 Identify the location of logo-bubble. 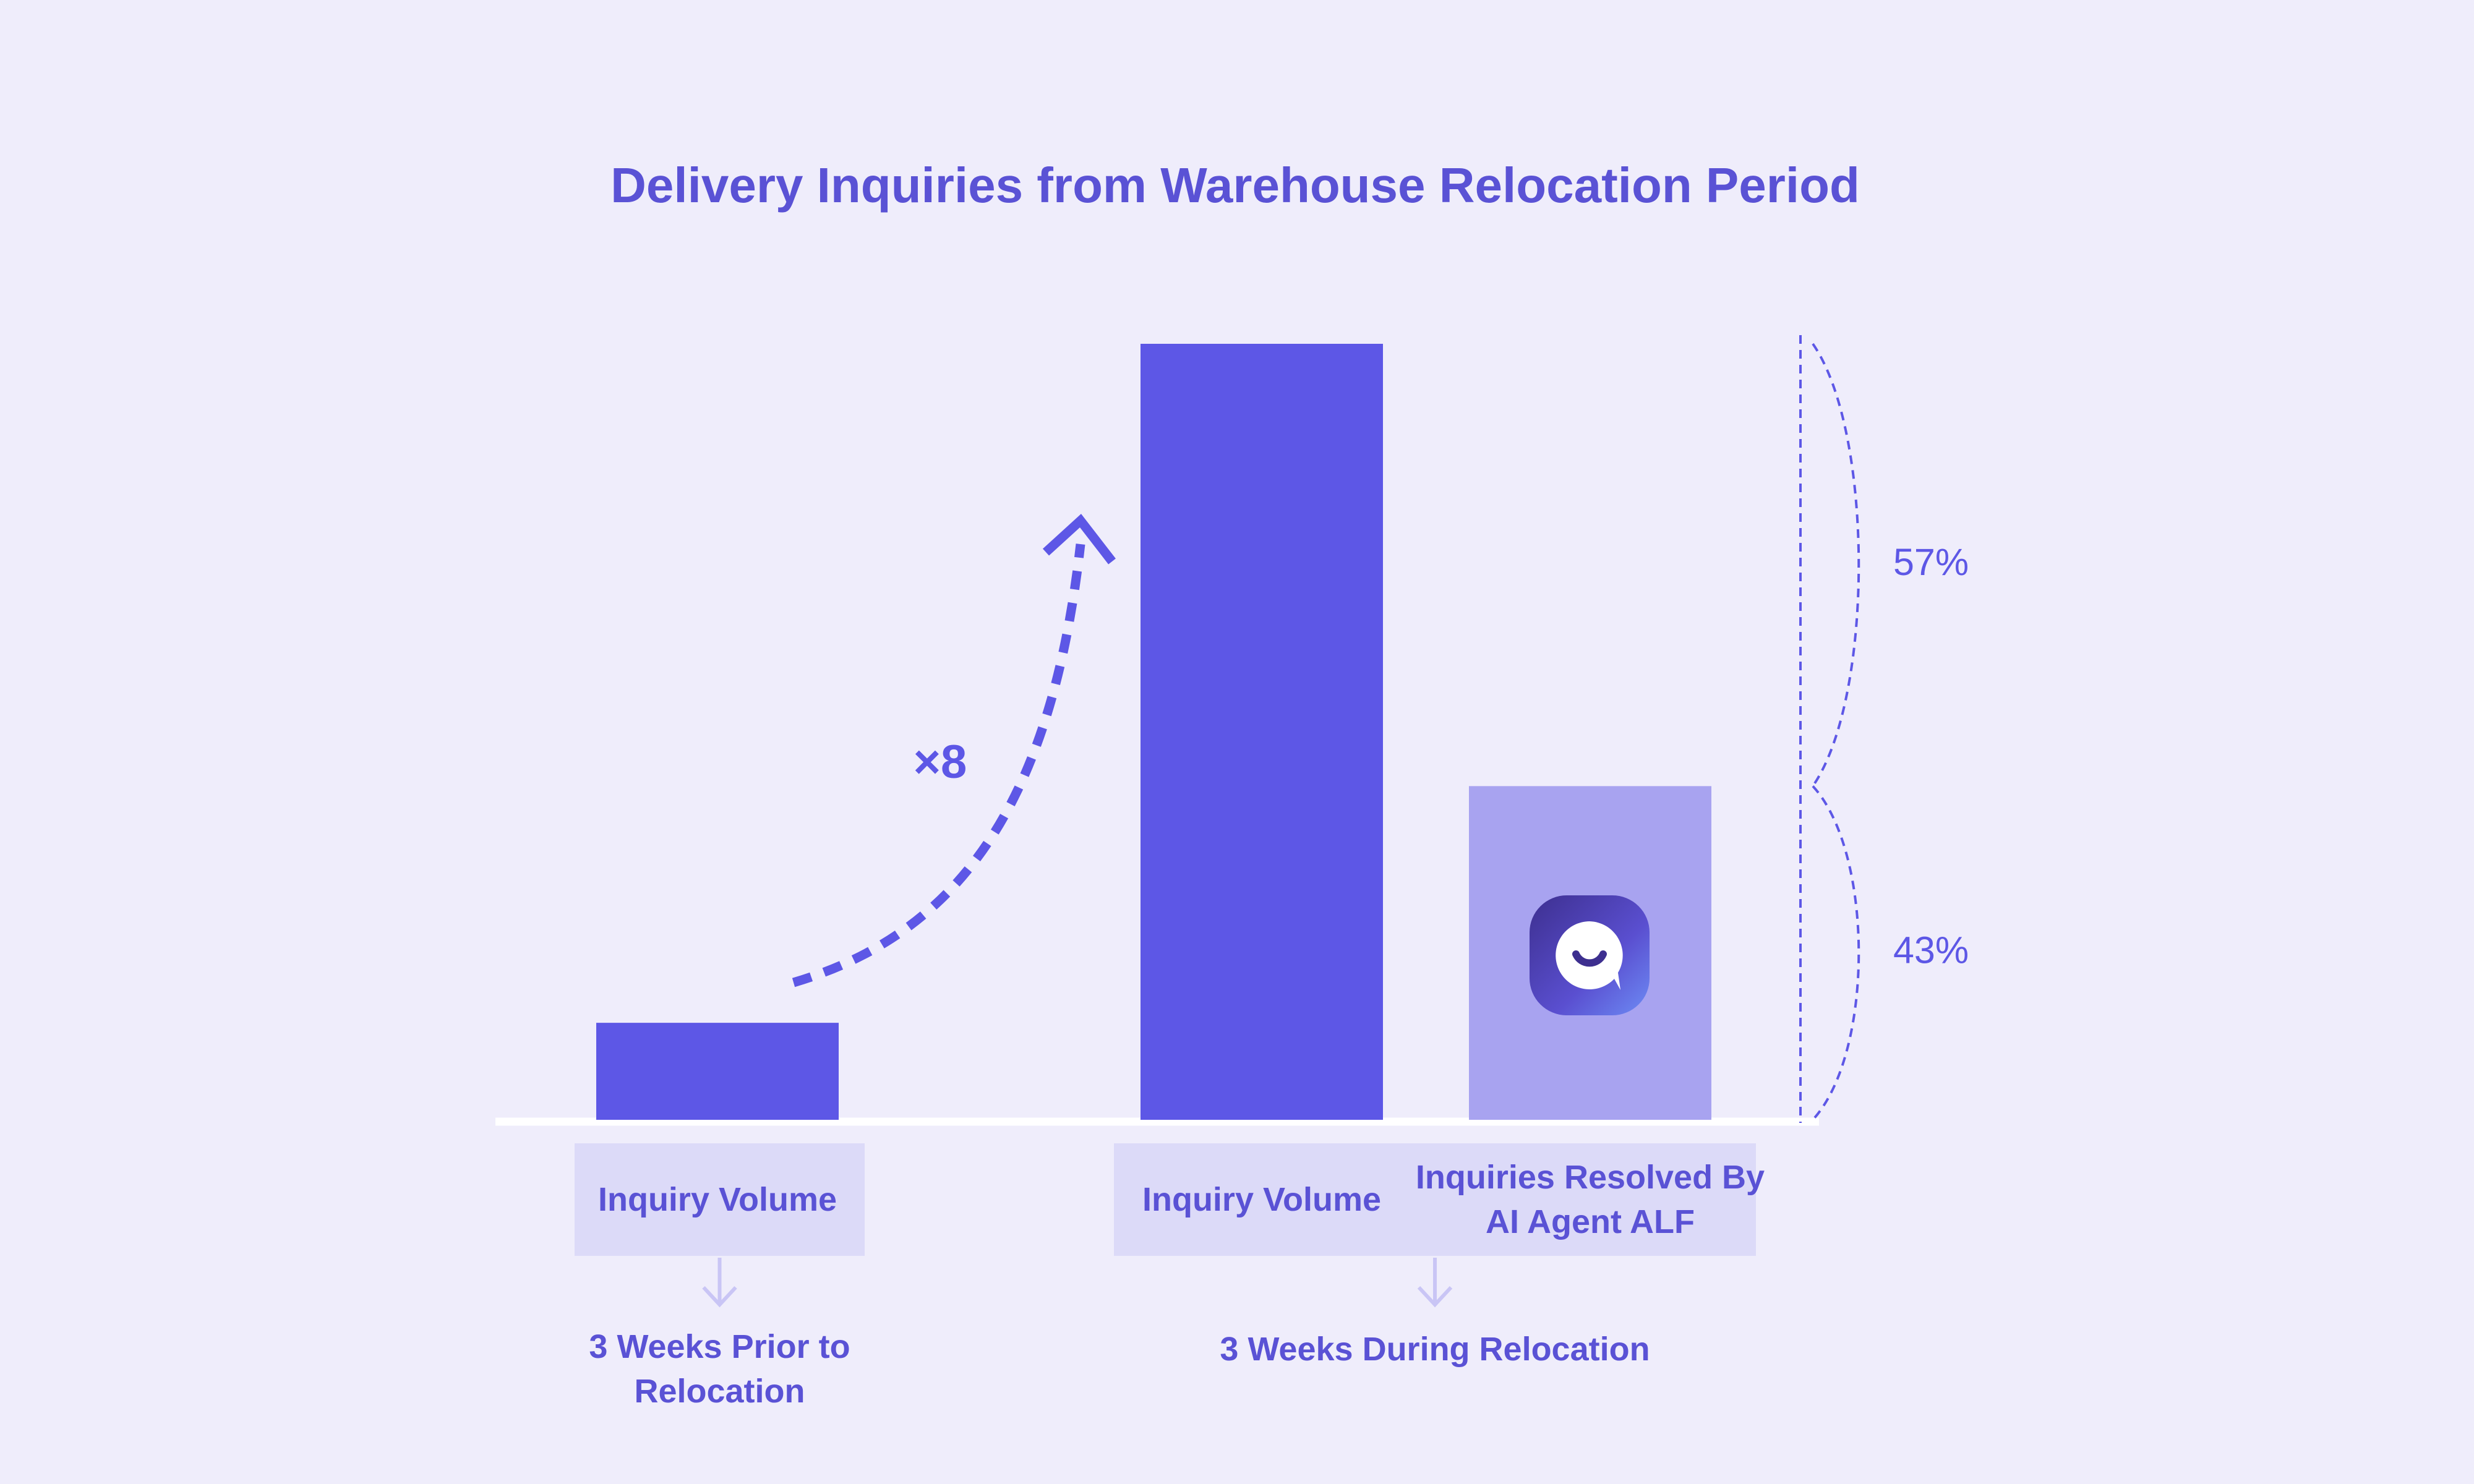
(1590, 955).